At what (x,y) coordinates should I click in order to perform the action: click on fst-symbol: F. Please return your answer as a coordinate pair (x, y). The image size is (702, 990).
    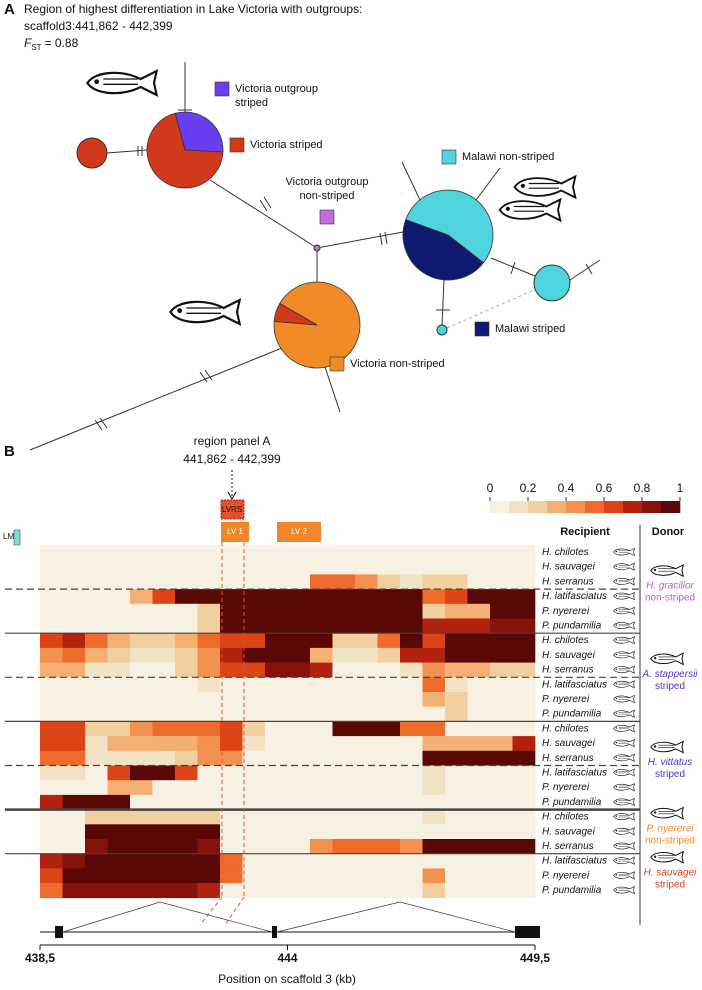
    Looking at the image, I should click on (28, 43).